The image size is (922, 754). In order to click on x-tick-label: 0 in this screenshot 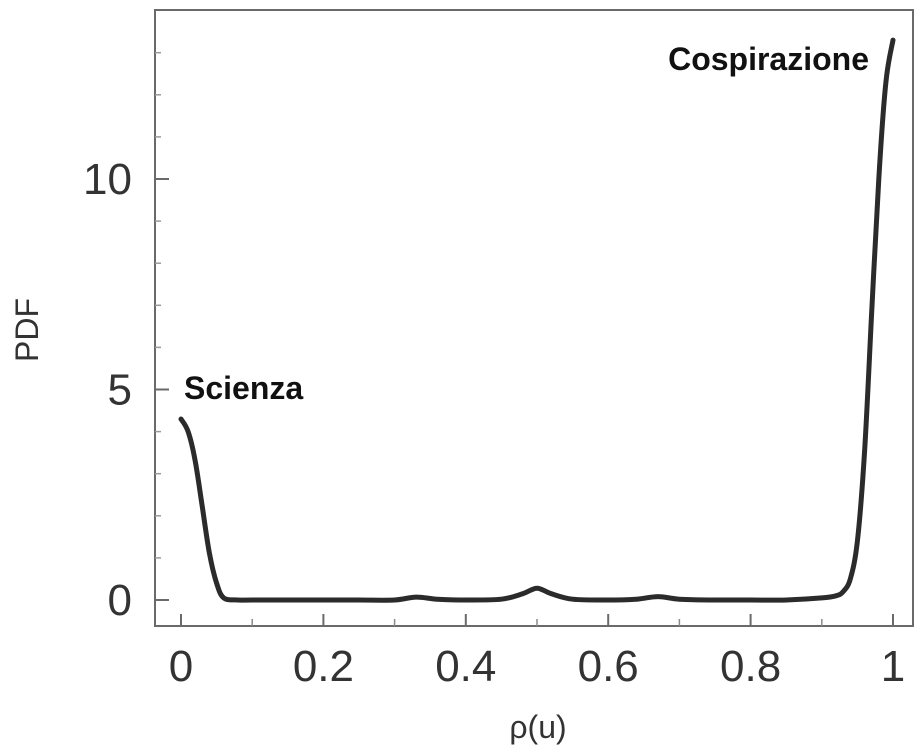, I will do `click(181, 666)`.